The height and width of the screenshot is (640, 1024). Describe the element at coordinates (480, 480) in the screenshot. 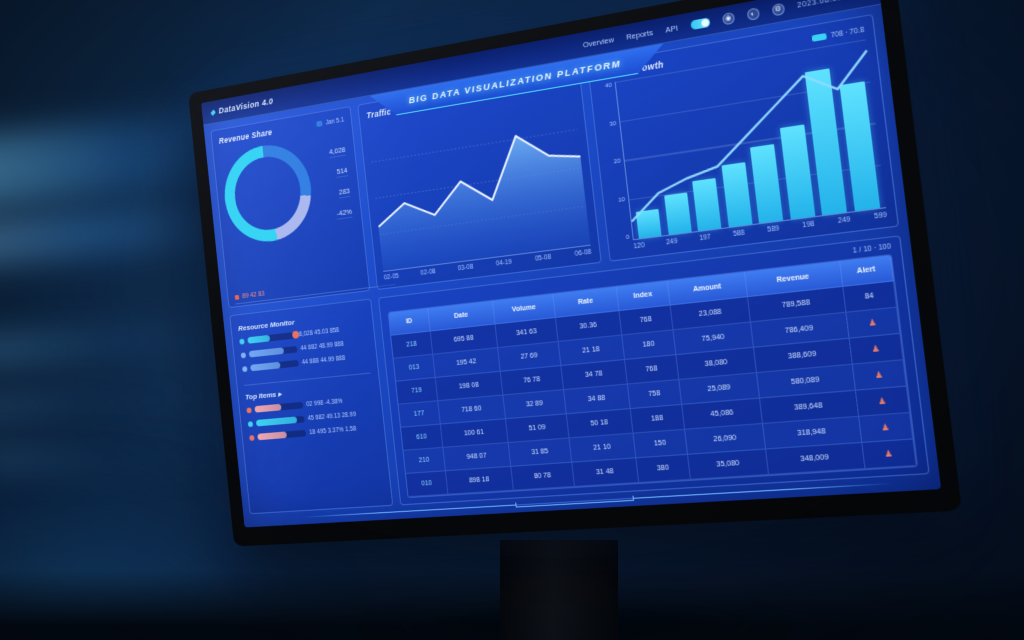

I see `table-cell: 898 18` at that location.